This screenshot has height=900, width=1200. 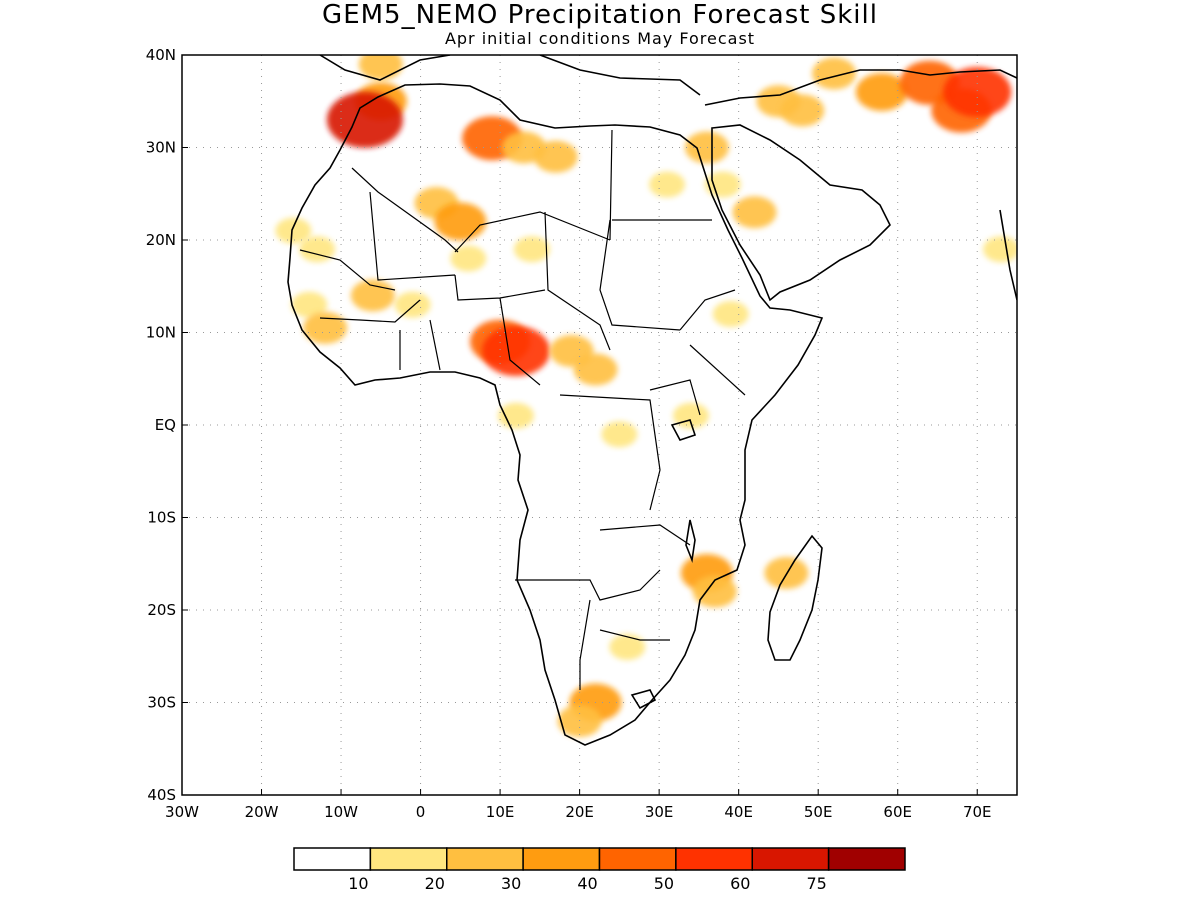 What do you see at coordinates (620, 75) in the screenshot?
I see `med-coast` at bounding box center [620, 75].